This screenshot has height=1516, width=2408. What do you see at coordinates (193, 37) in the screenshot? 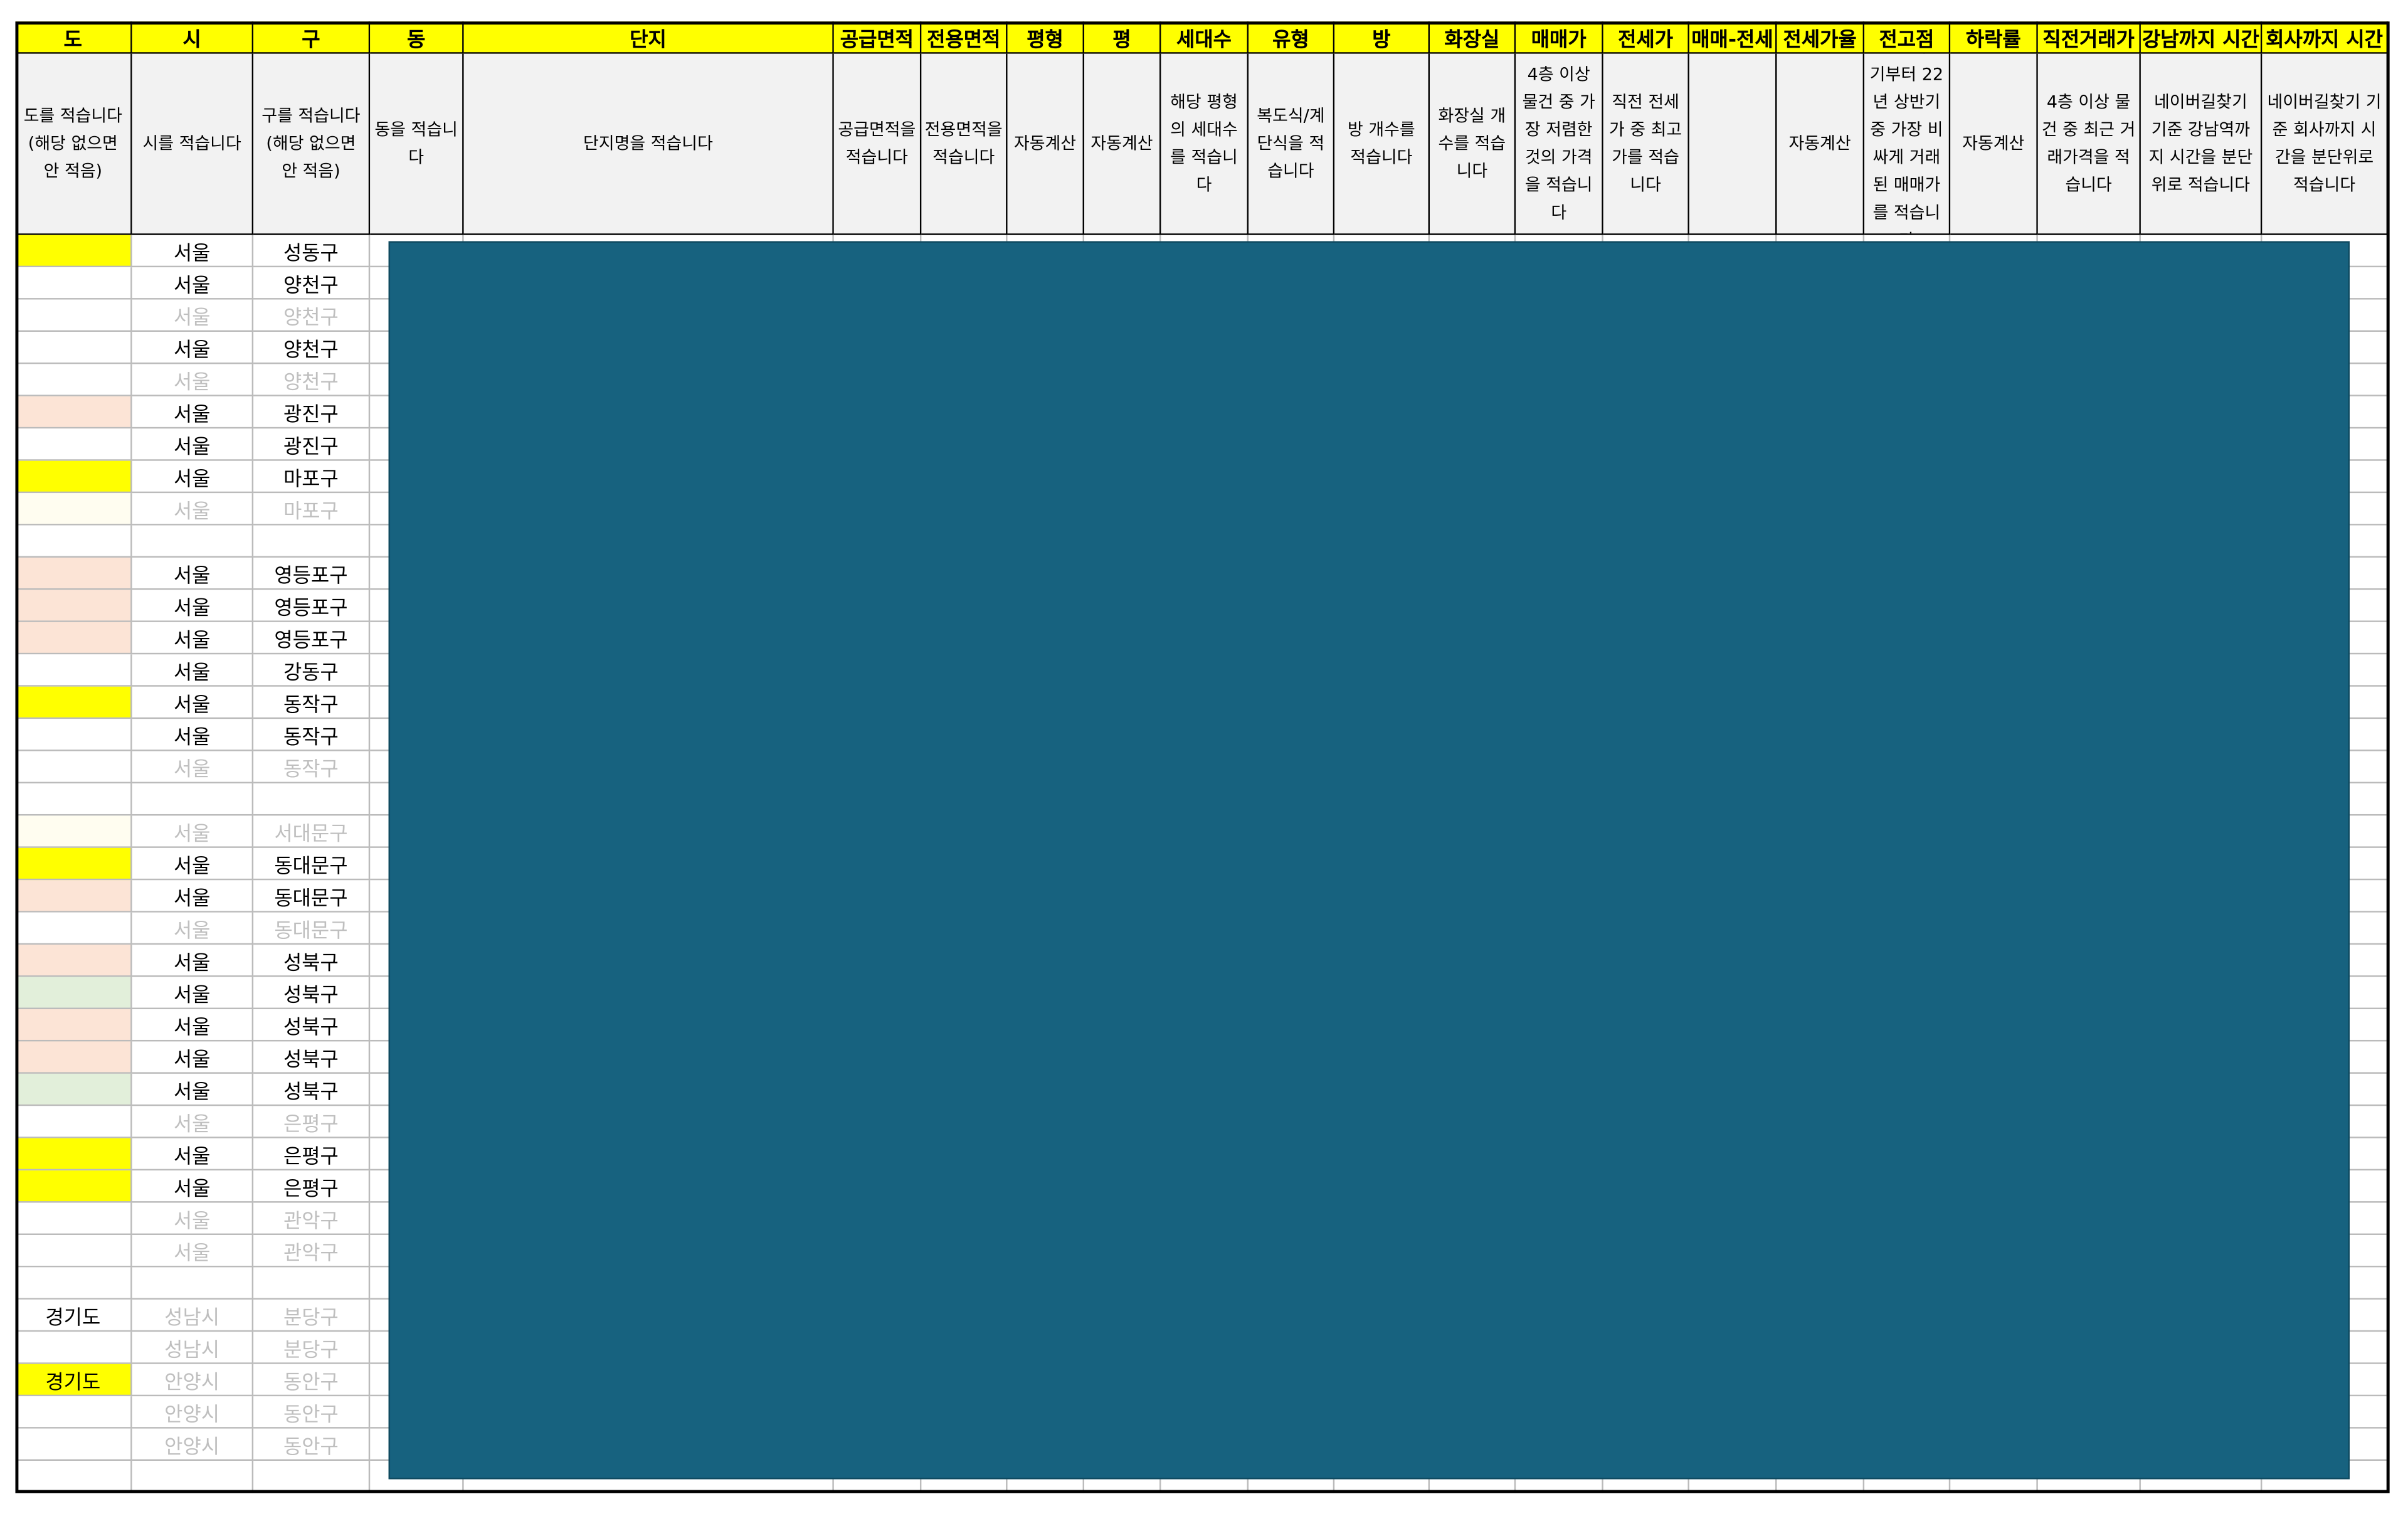
I see `column-header: 시` at bounding box center [193, 37].